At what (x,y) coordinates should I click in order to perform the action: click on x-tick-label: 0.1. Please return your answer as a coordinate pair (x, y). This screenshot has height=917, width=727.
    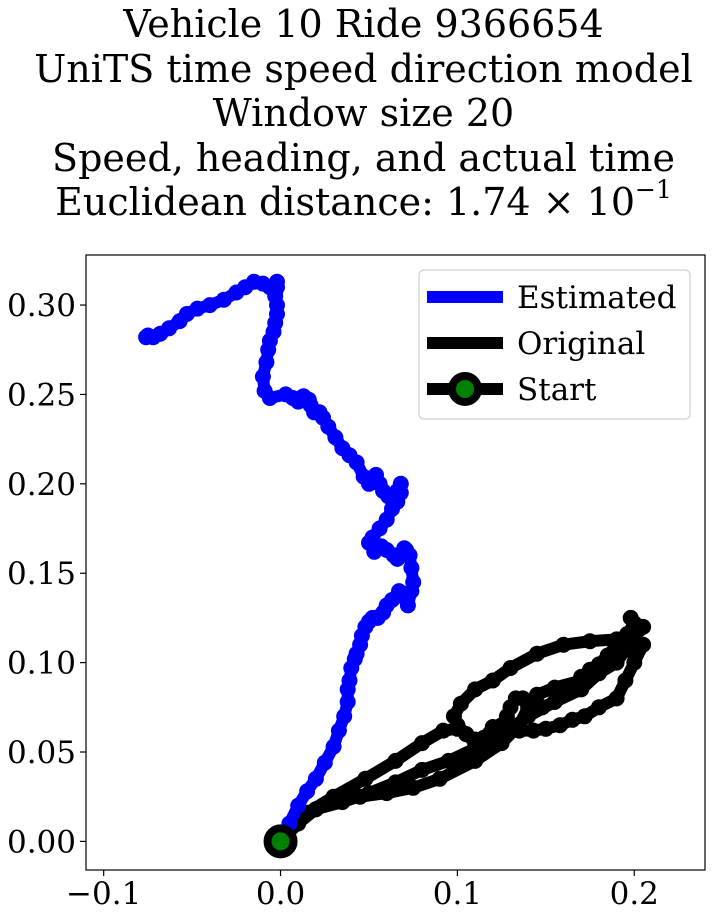
    Looking at the image, I should click on (457, 894).